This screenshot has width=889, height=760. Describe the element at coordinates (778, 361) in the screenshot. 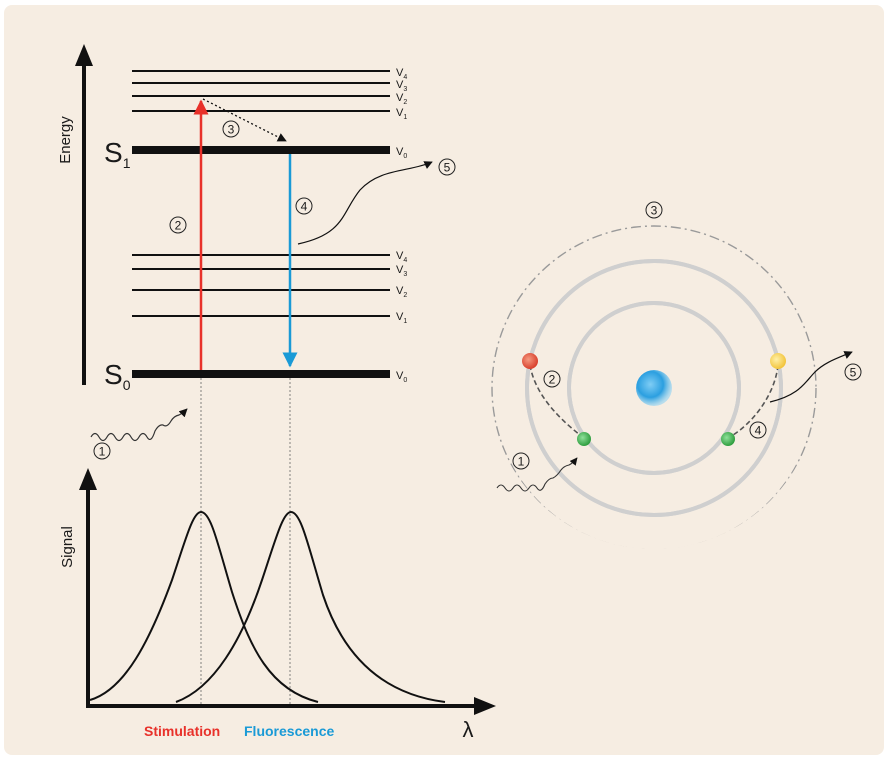

I see `excited-electron-yellow` at that location.